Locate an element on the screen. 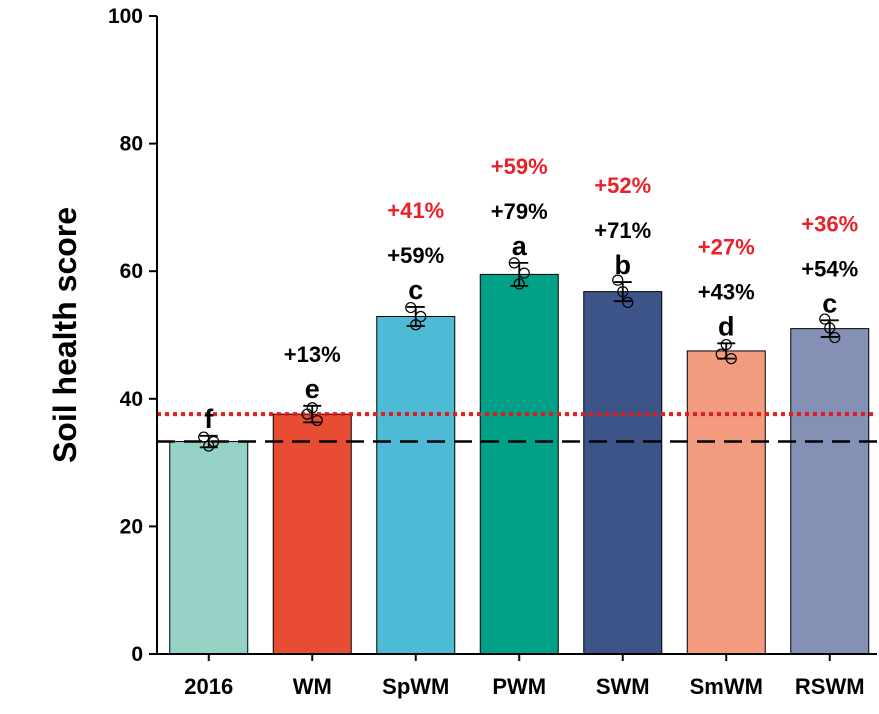 The height and width of the screenshot is (714, 879). increase-vs-2016-label: +54% is located at coordinates (829, 268).